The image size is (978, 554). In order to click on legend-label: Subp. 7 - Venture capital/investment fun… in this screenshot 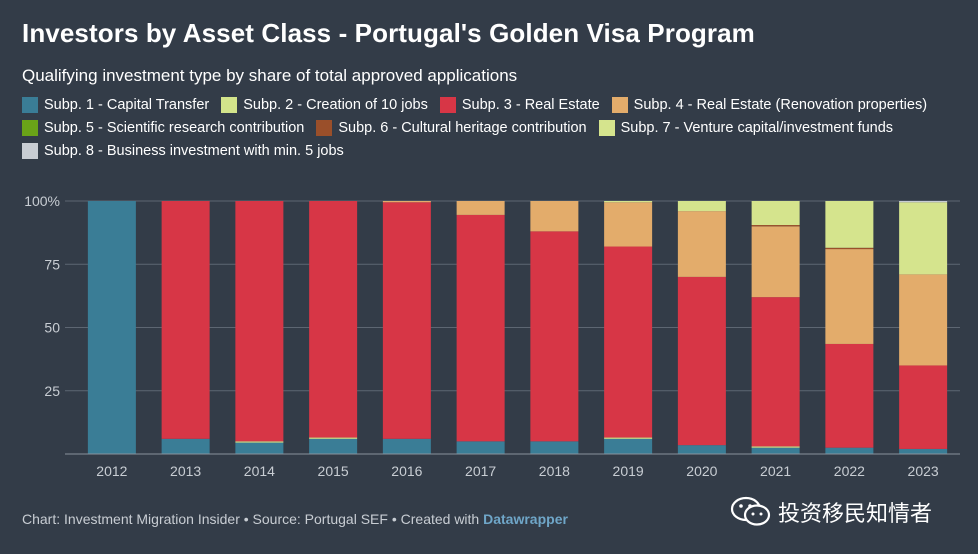, I will do `click(757, 128)`.